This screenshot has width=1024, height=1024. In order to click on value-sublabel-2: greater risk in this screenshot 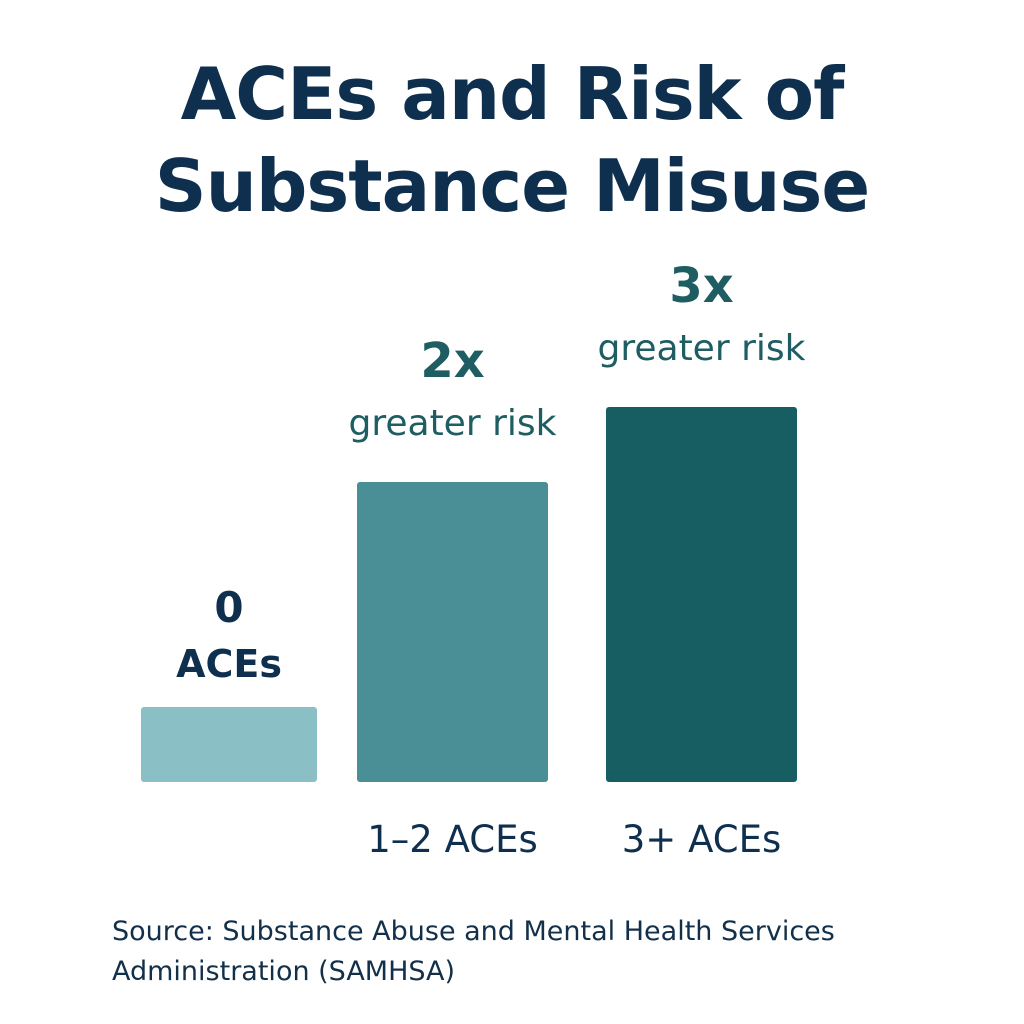, I will do `click(453, 423)`.